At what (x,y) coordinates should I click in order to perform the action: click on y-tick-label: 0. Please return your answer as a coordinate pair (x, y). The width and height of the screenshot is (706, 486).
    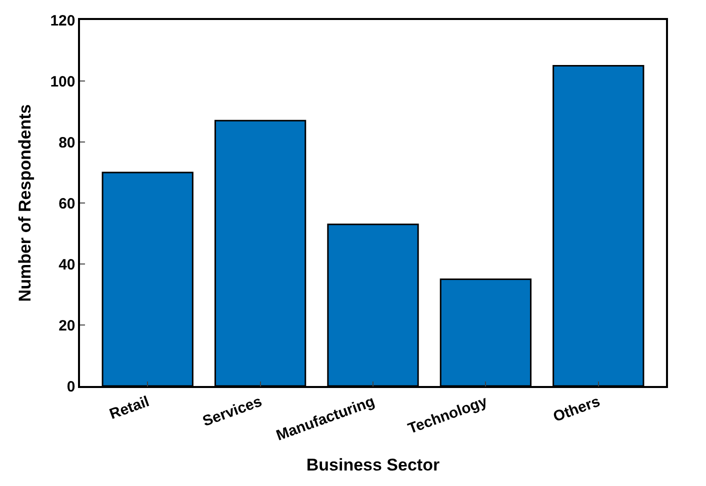
    Looking at the image, I should click on (71, 387).